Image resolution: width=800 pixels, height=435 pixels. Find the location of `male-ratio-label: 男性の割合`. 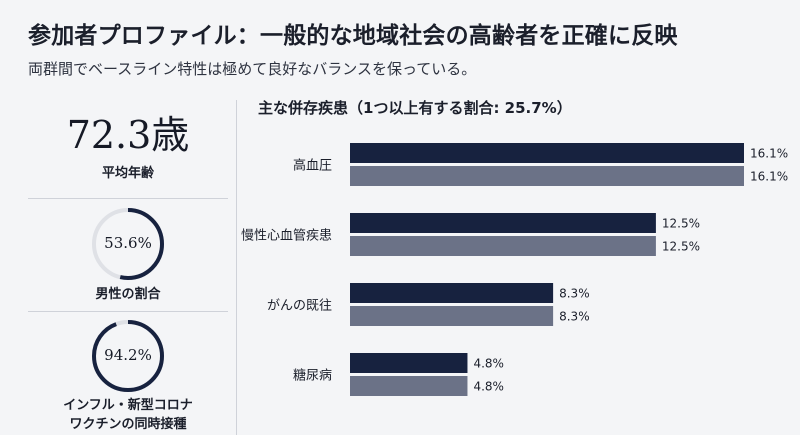

male-ratio-label: 男性の割合 is located at coordinates (128, 294).